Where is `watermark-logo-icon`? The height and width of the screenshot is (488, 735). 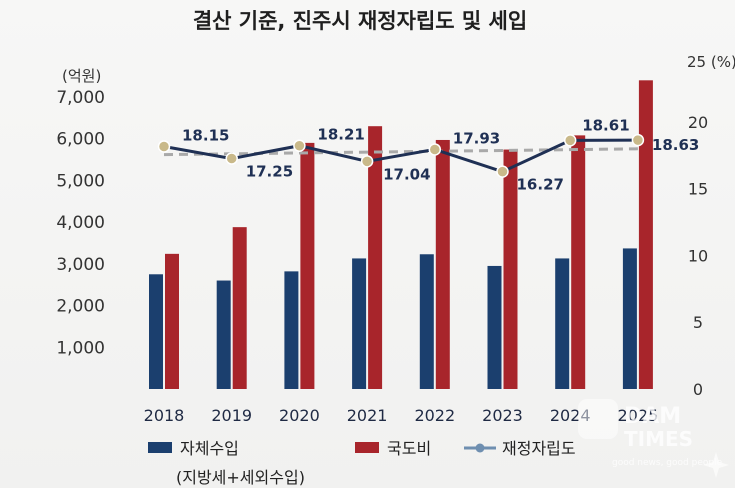 watermark-logo-icon is located at coordinates (598, 419).